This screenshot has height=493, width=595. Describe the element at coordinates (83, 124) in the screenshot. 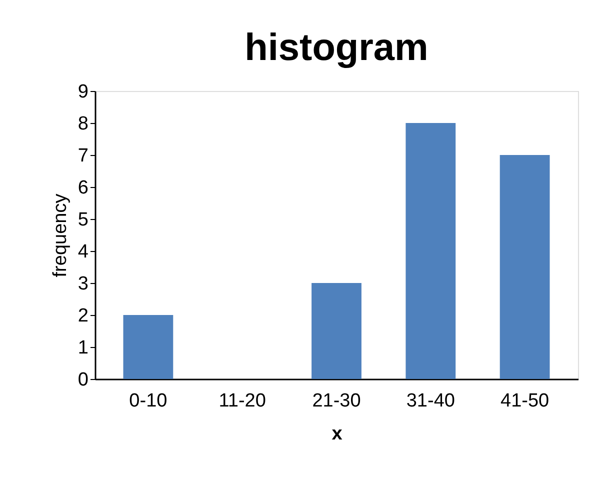

I see `y-tick-label: 8` at that location.